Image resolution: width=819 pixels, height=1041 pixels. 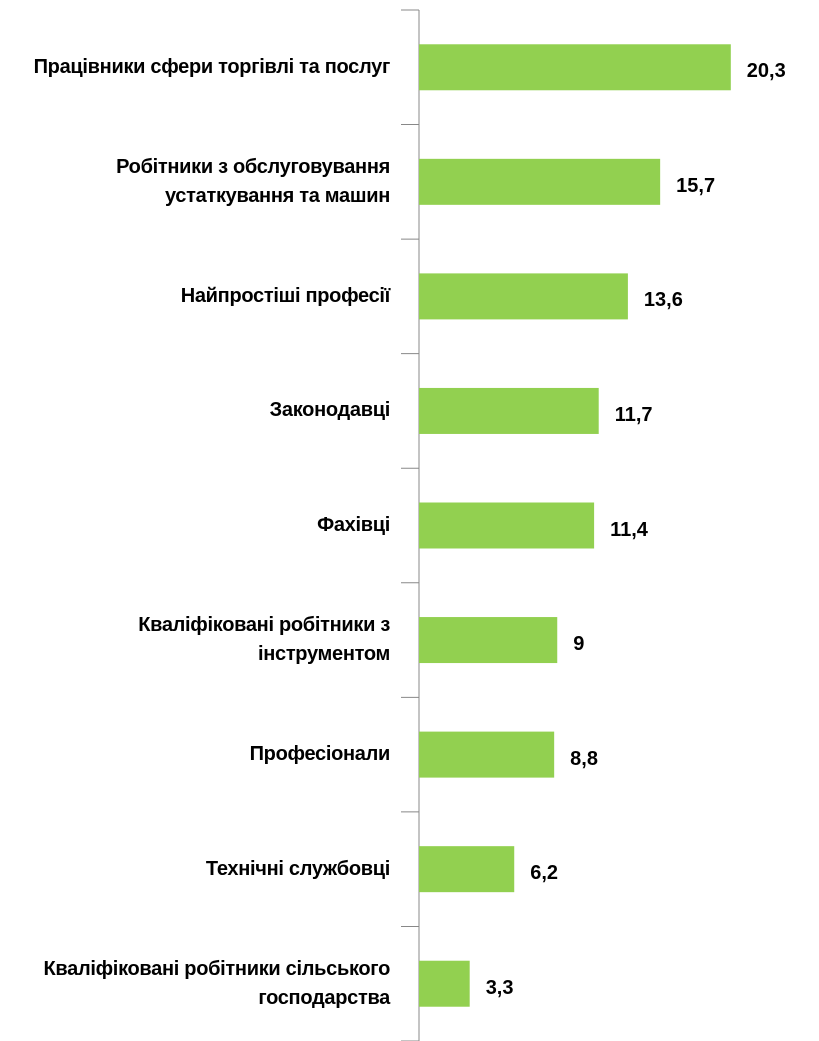 What do you see at coordinates (330, 410) in the screenshot?
I see `category-label: Законодавці` at bounding box center [330, 410].